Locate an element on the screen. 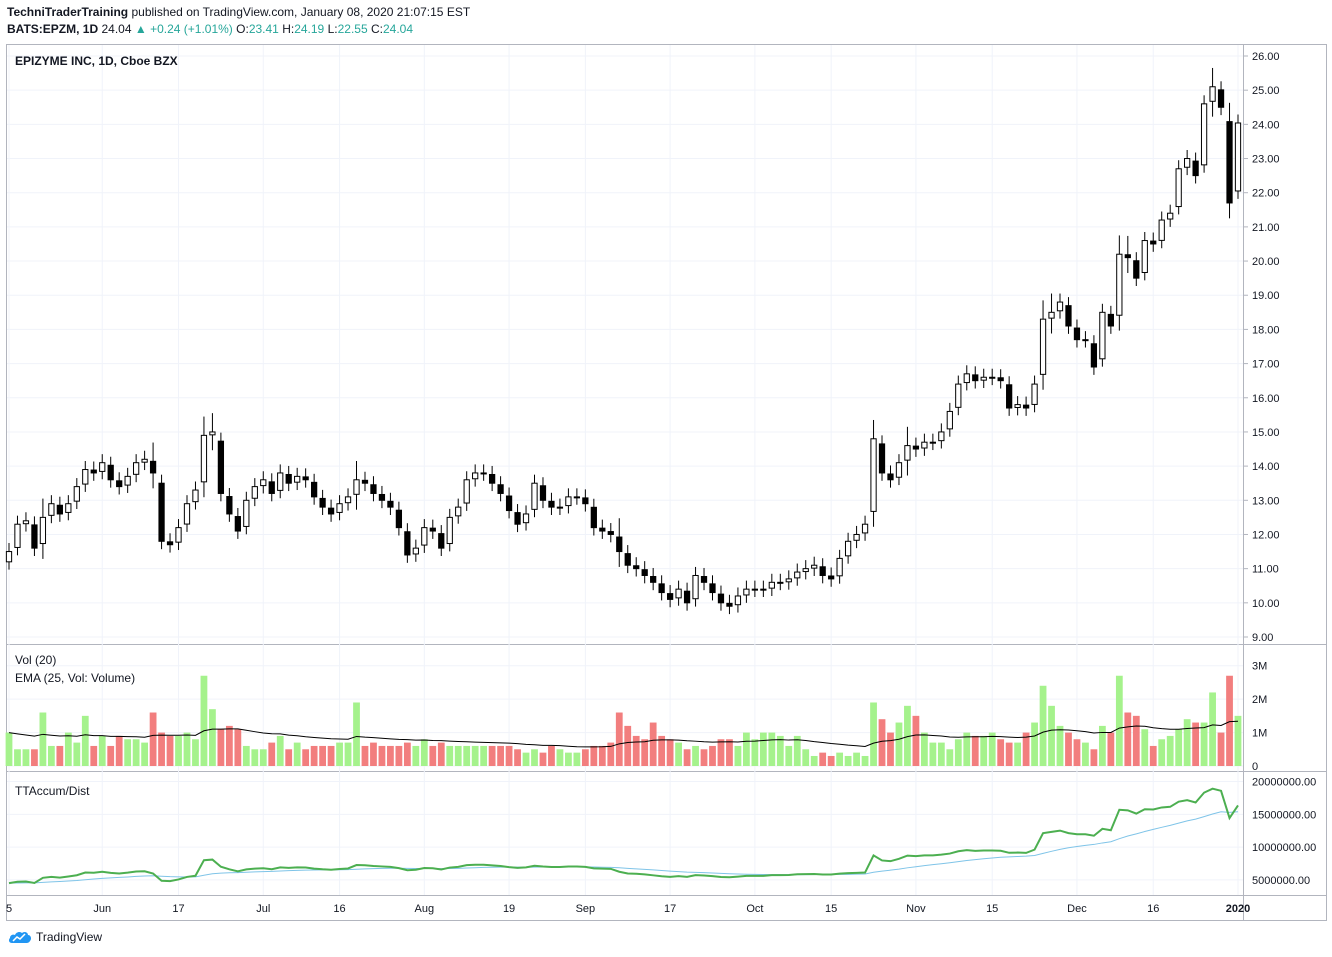 This screenshot has width=1332, height=957. time-tick-label: 16 is located at coordinates (1153, 909).